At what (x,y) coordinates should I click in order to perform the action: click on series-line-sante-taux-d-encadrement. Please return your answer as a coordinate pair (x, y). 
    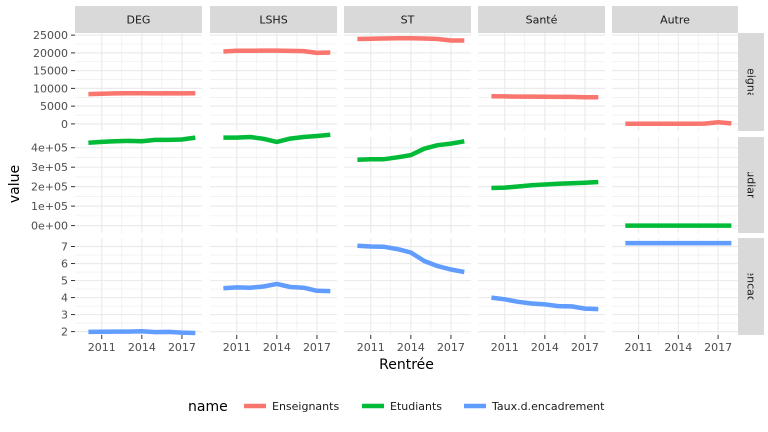
    Looking at the image, I should click on (545, 303).